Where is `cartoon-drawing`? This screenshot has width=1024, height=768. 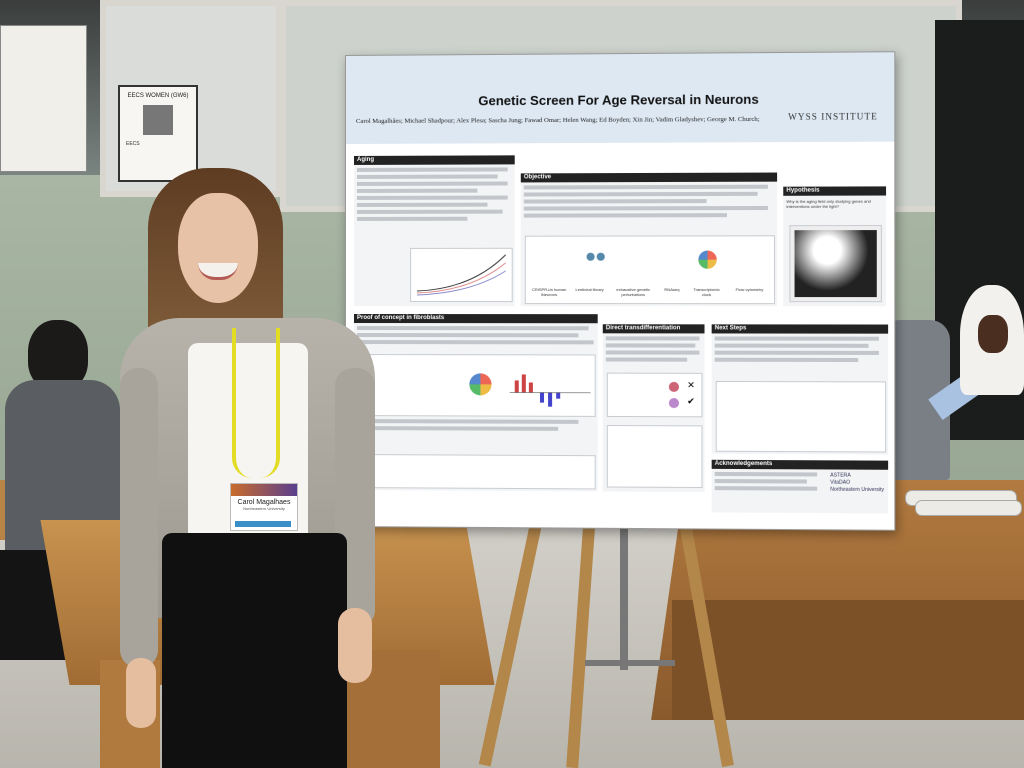
cartoon-drawing is located at coordinates (836, 263).